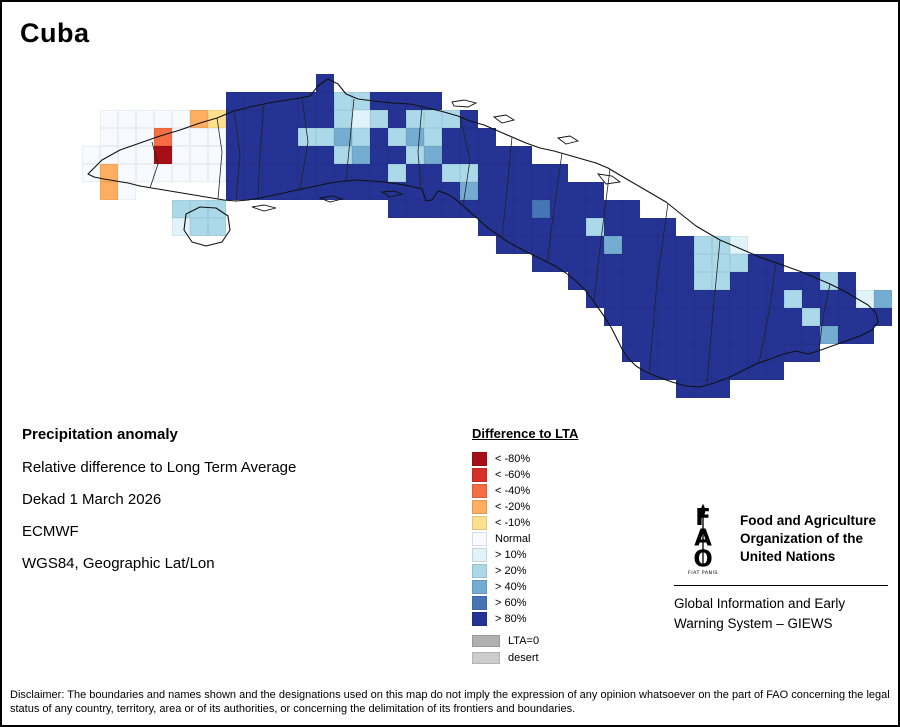 This screenshot has width=900, height=727. Describe the element at coordinates (513, 507) in the screenshot. I see `legend-label: < -20%` at that location.